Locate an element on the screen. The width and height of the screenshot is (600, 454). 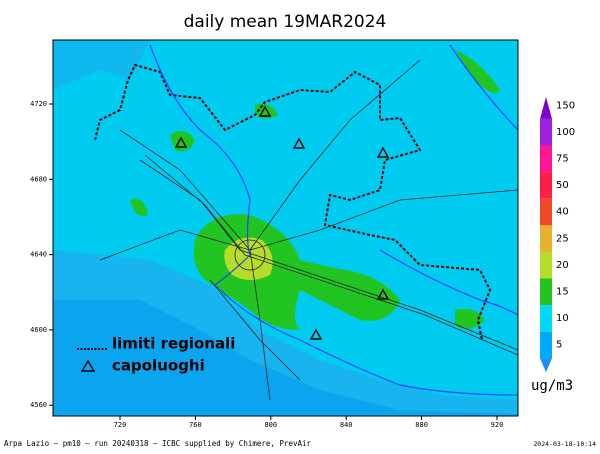
low-area is located at coordinates (101, 65).